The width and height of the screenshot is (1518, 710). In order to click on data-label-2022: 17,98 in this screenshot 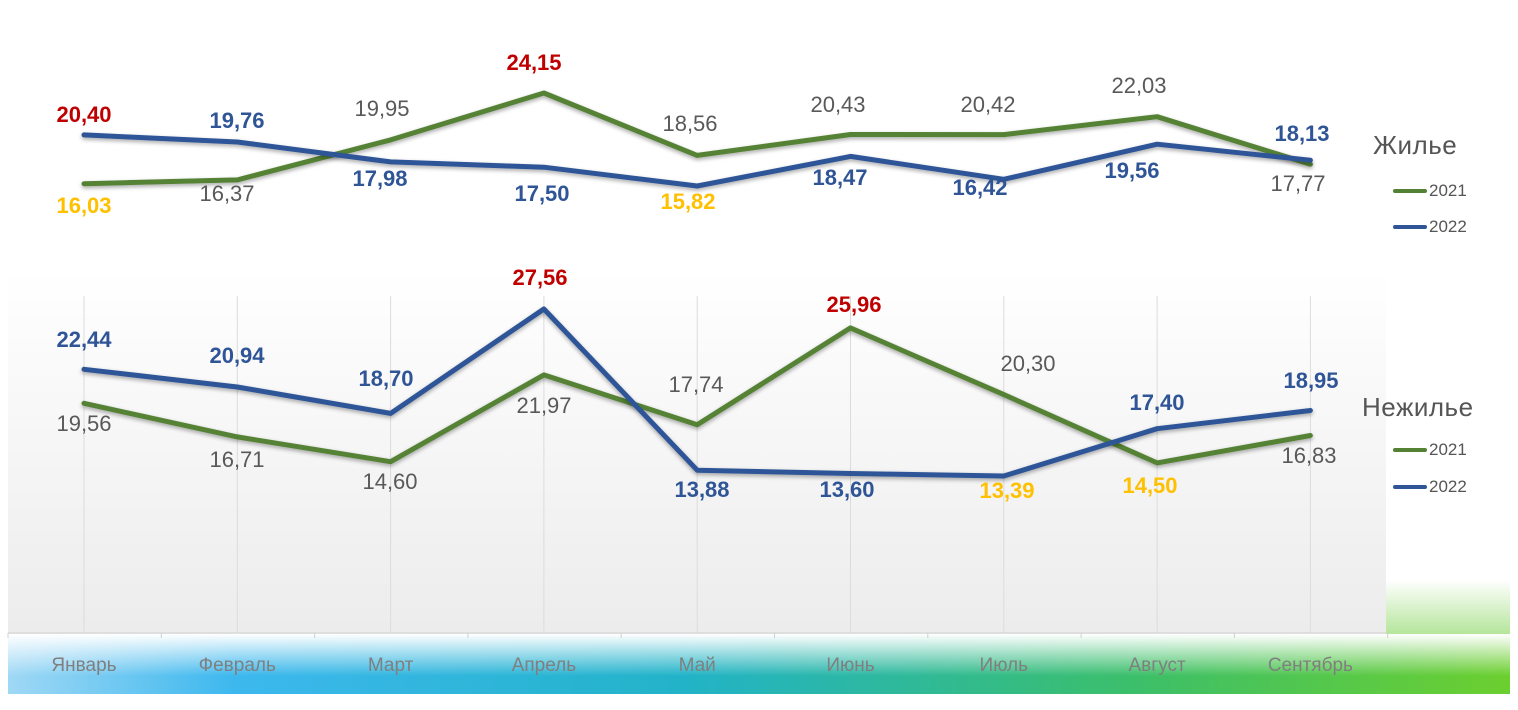, I will do `click(379, 178)`.